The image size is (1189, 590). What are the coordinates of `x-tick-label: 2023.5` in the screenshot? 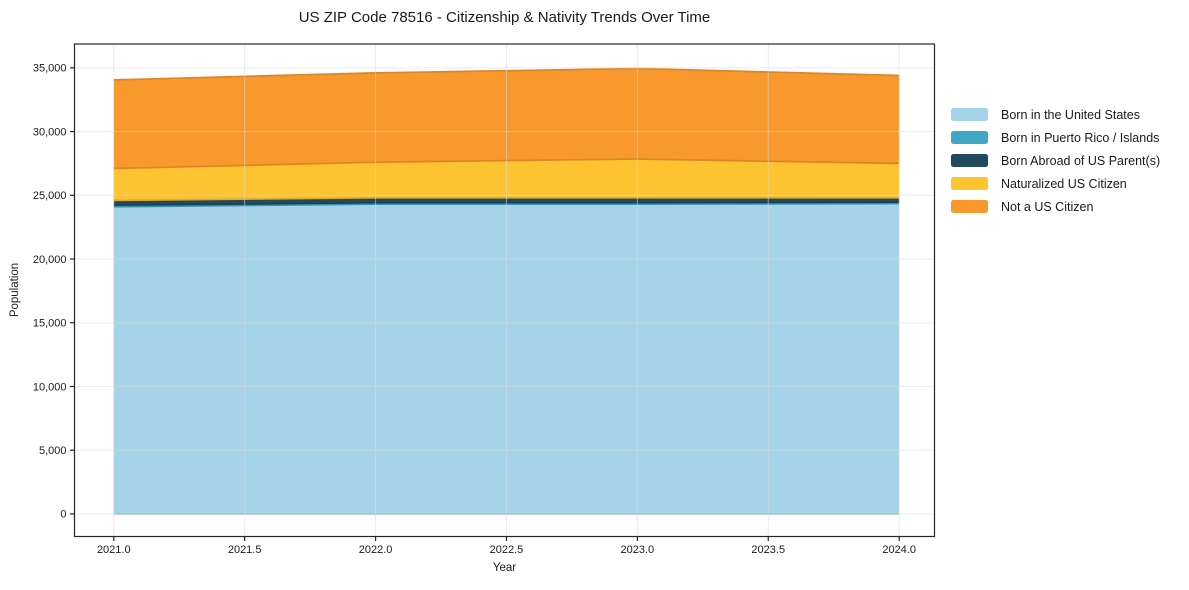 It's located at (768, 550).